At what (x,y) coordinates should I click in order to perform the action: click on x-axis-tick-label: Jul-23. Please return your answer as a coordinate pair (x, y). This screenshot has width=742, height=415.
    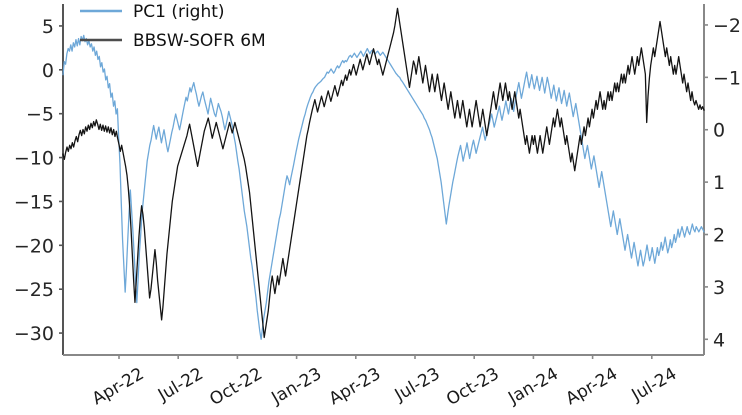
    Looking at the image, I should click on (417, 385).